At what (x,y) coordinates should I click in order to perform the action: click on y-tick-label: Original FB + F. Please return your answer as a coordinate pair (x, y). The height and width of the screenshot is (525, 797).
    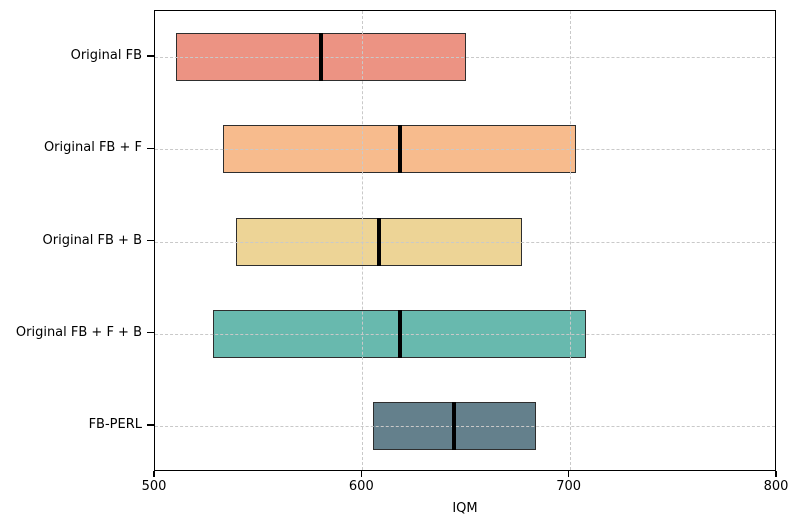
    Looking at the image, I should click on (92, 148).